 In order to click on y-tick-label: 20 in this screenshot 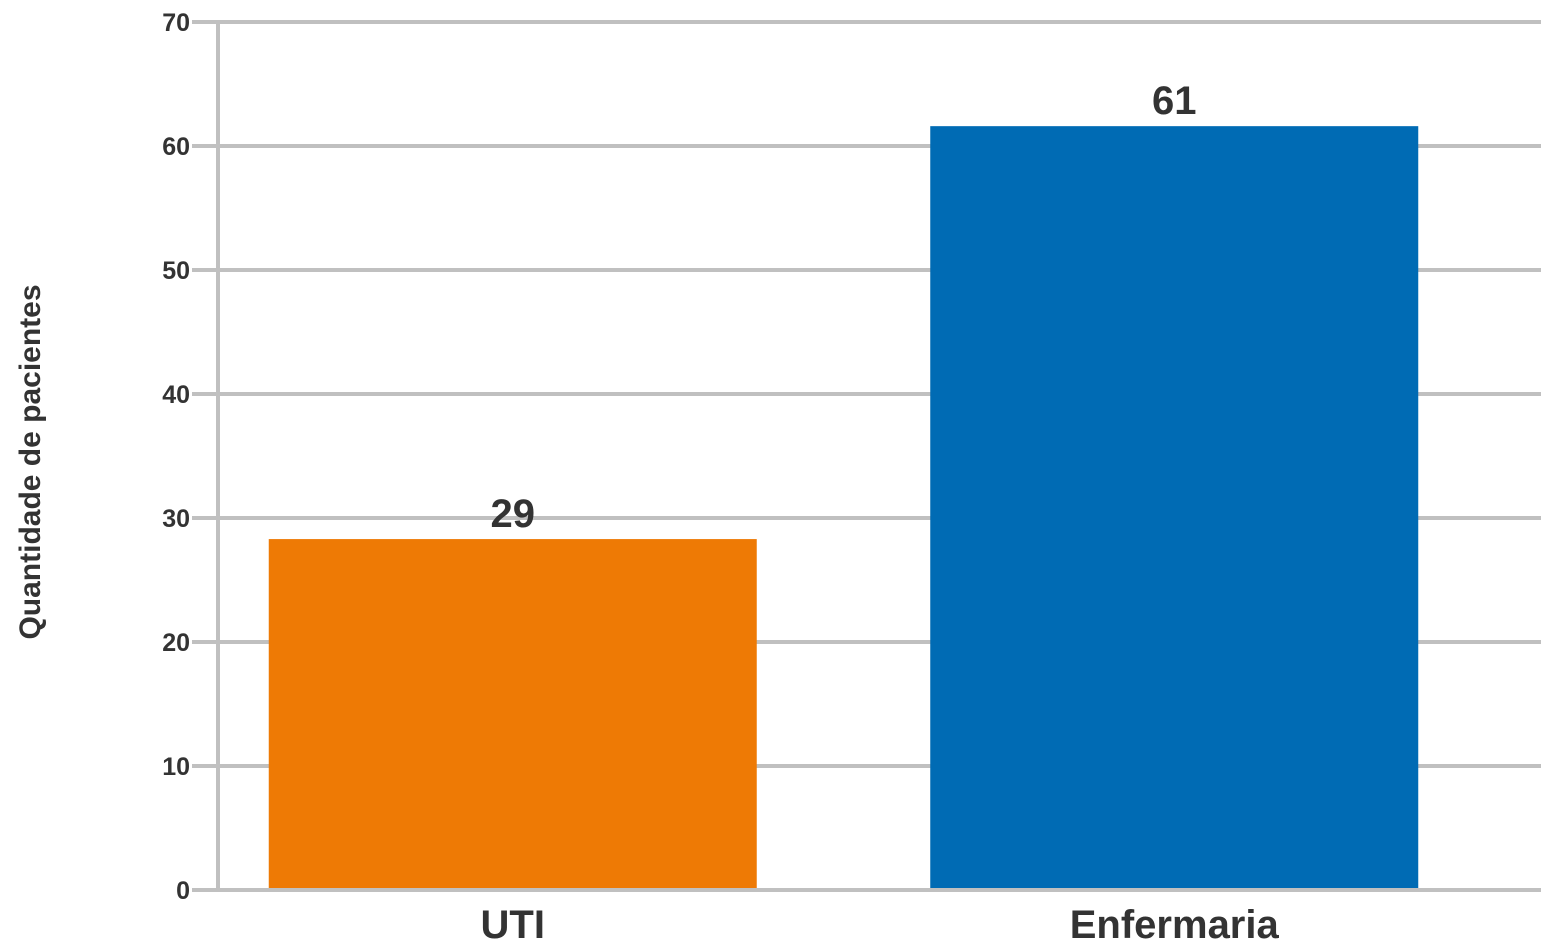, I will do `click(176, 643)`.